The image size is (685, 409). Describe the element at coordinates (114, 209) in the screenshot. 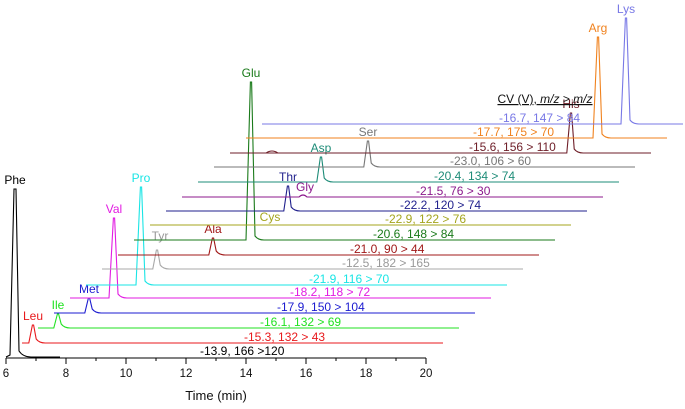

I see `peak-label-val: Val` at that location.